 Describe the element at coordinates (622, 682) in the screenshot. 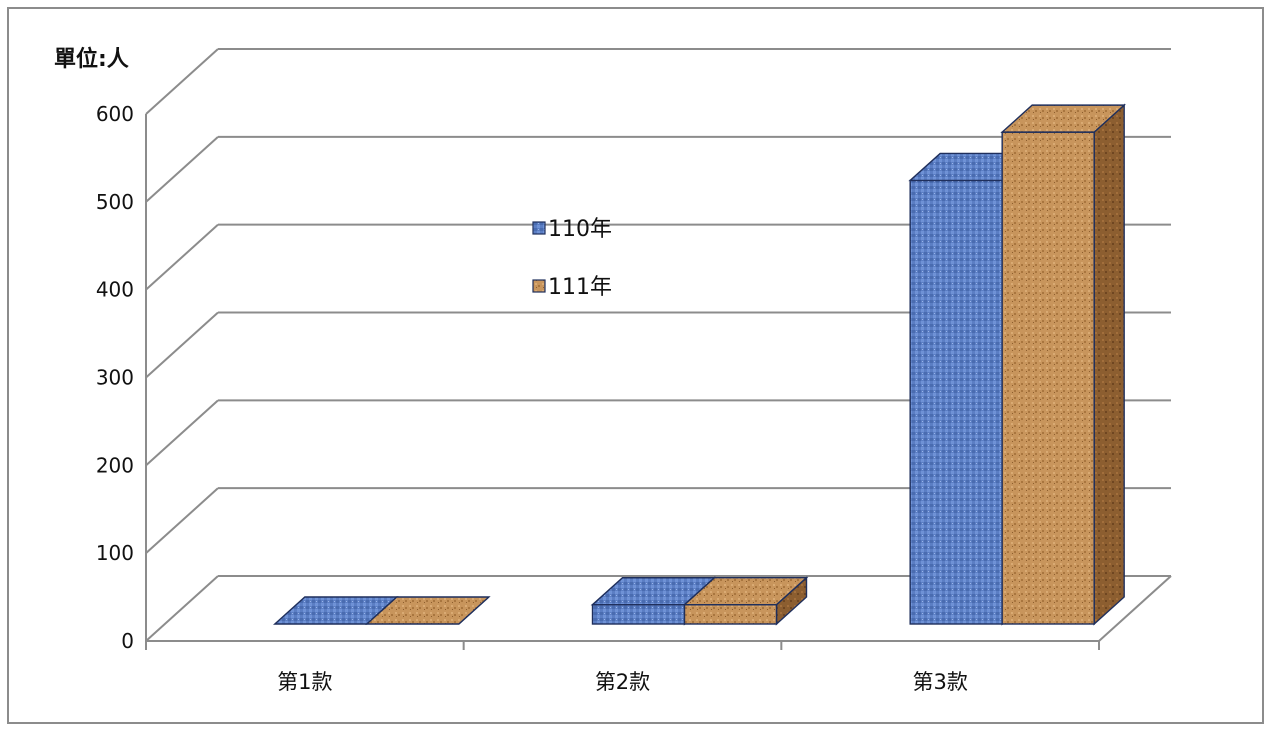

I see `x-tick-label: 第2款` at that location.